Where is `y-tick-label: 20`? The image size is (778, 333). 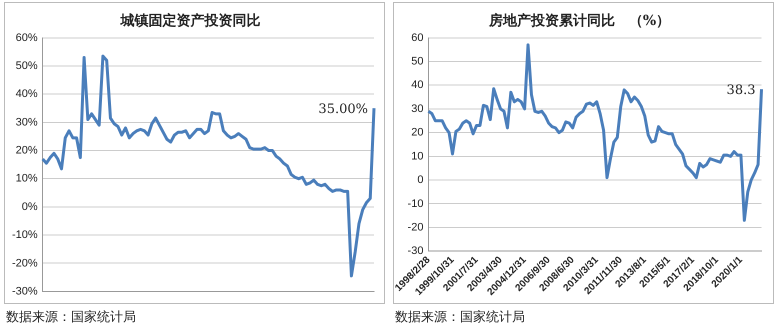 y-tick-label: 20 is located at coordinates (417, 132).